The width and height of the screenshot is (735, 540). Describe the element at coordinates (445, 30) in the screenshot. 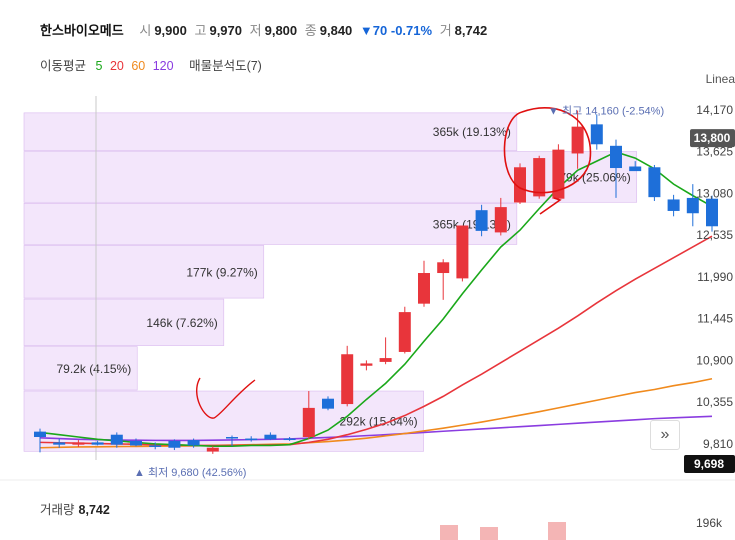

I see `volume-label: 거` at that location.